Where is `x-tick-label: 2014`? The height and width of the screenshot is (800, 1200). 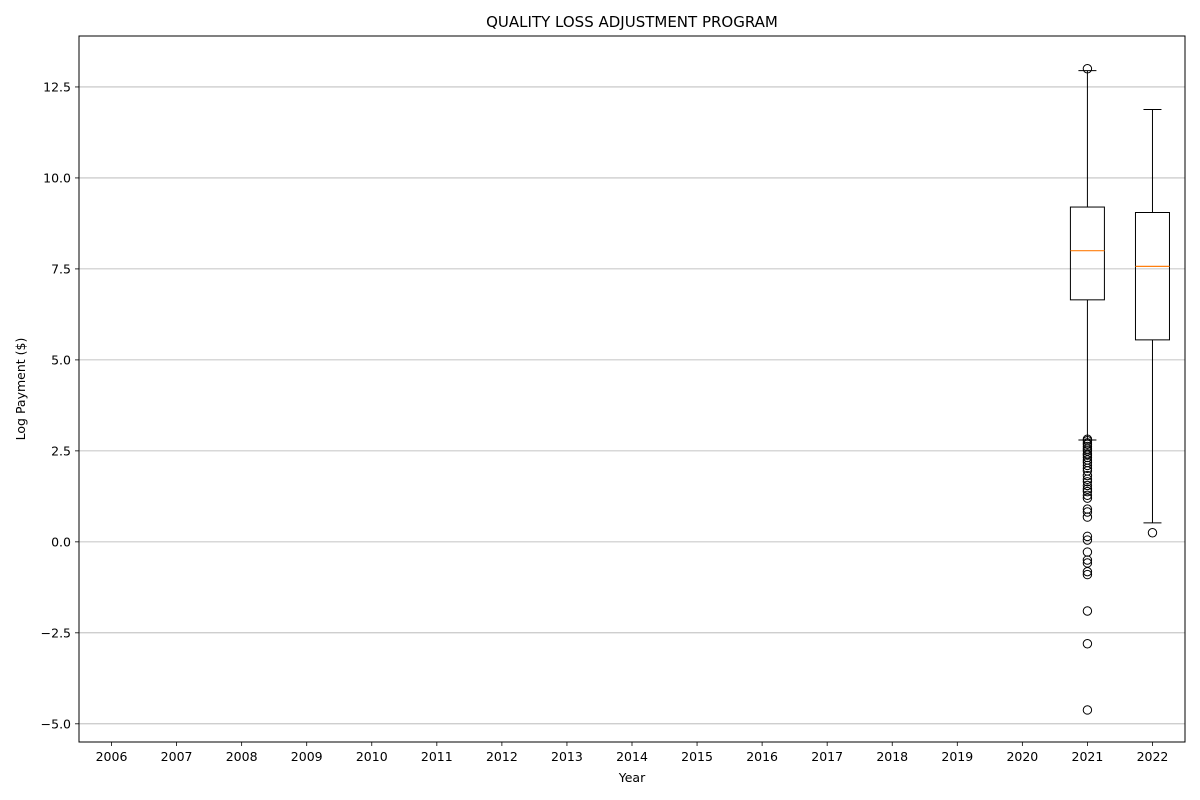 x-tick-label: 2014 is located at coordinates (632, 756).